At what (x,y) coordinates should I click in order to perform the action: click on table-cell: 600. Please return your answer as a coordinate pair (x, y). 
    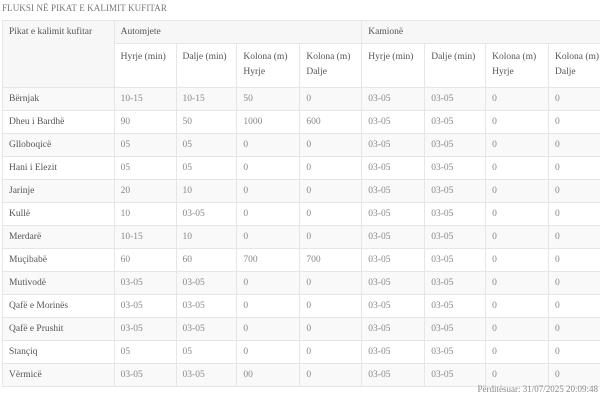
    Looking at the image, I should click on (331, 122).